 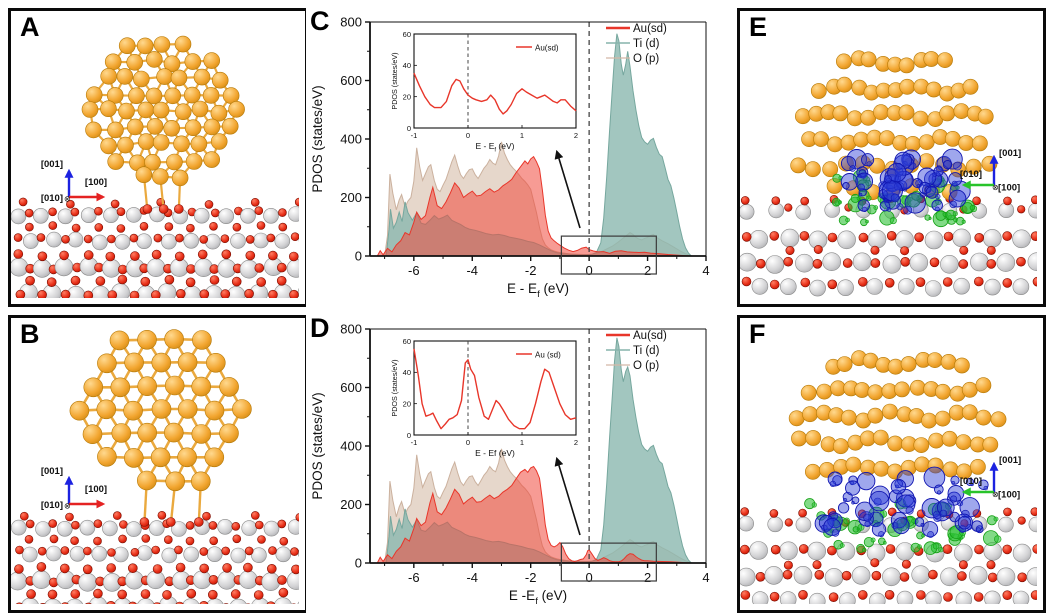 I want to click on panel-e: E [001] [010] ⊗ [100], so click(x=891, y=157).